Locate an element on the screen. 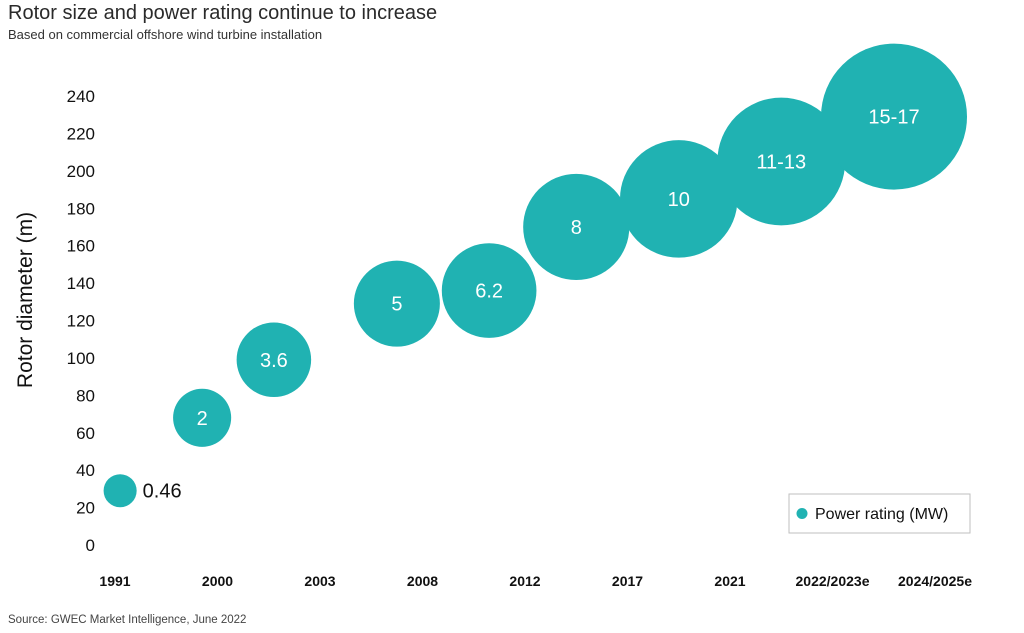 This screenshot has height=633, width=1024. x-tick-label: 1991 is located at coordinates (114, 581).